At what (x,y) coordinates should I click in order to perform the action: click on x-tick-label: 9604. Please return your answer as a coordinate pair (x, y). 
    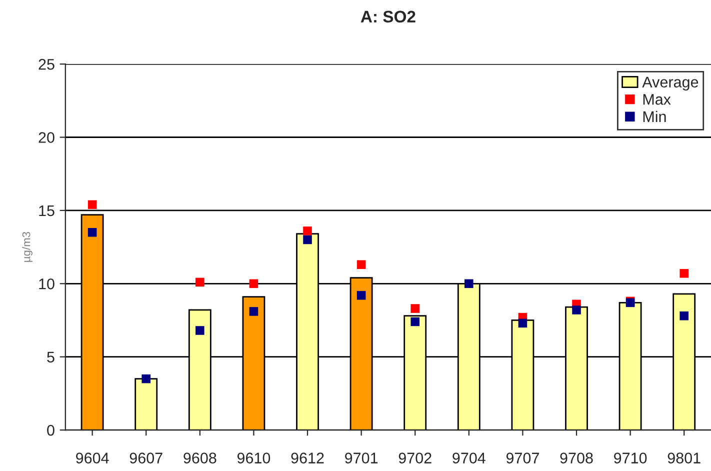
    Looking at the image, I should click on (92, 458).